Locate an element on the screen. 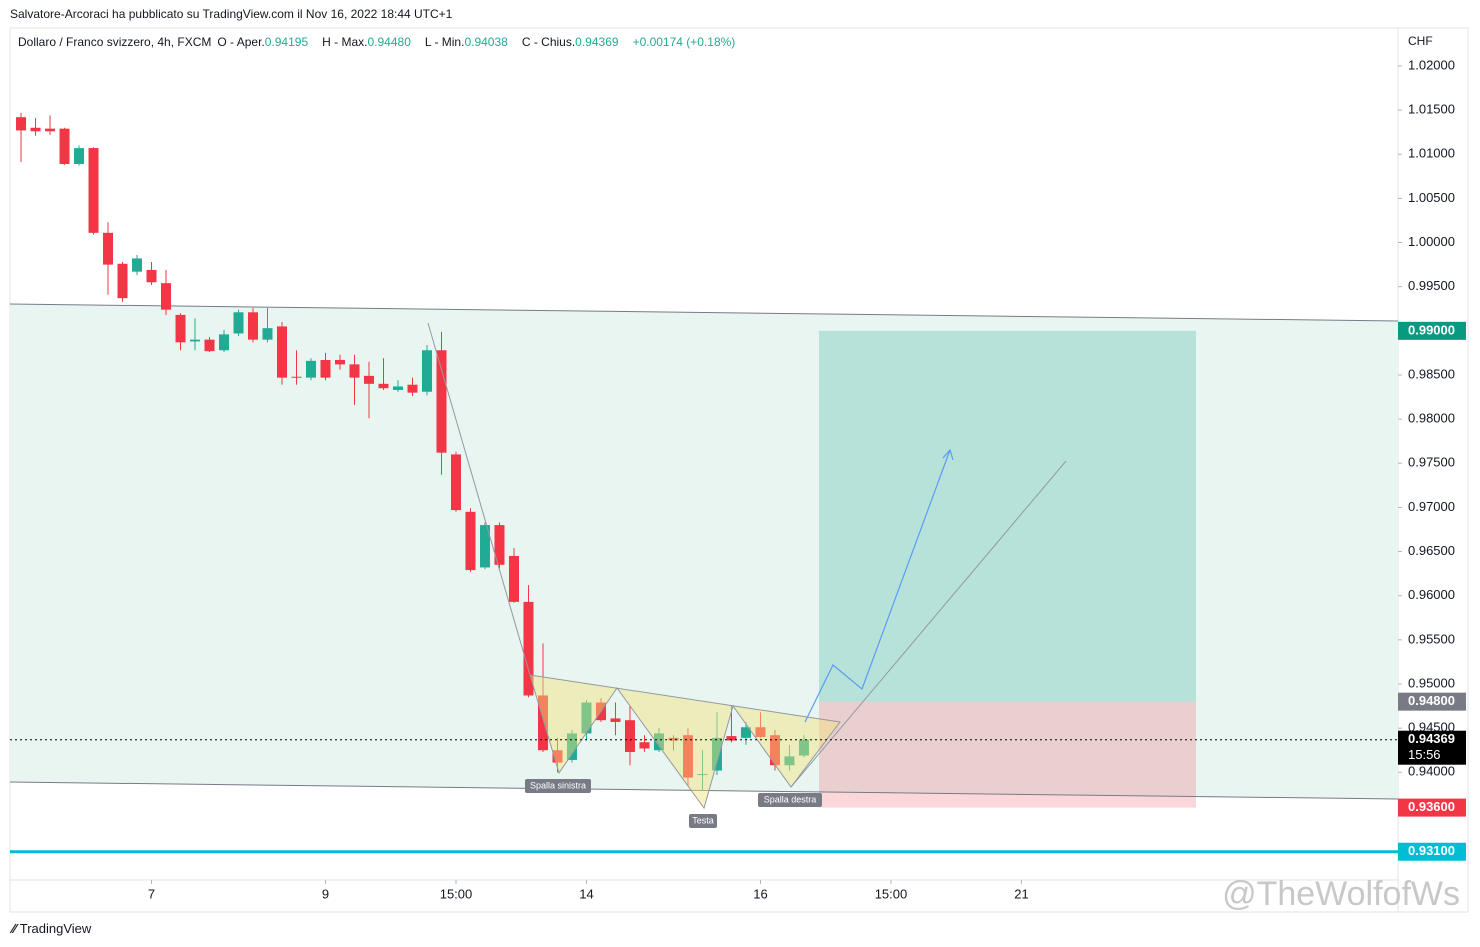 This screenshot has height=947, width=1480. price-label: 0.93100 is located at coordinates (1431, 850).